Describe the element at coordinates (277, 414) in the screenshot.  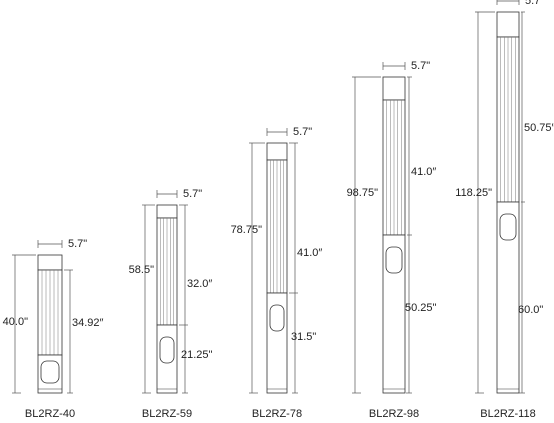
I see `model-name: BL2RZ-78` at that location.